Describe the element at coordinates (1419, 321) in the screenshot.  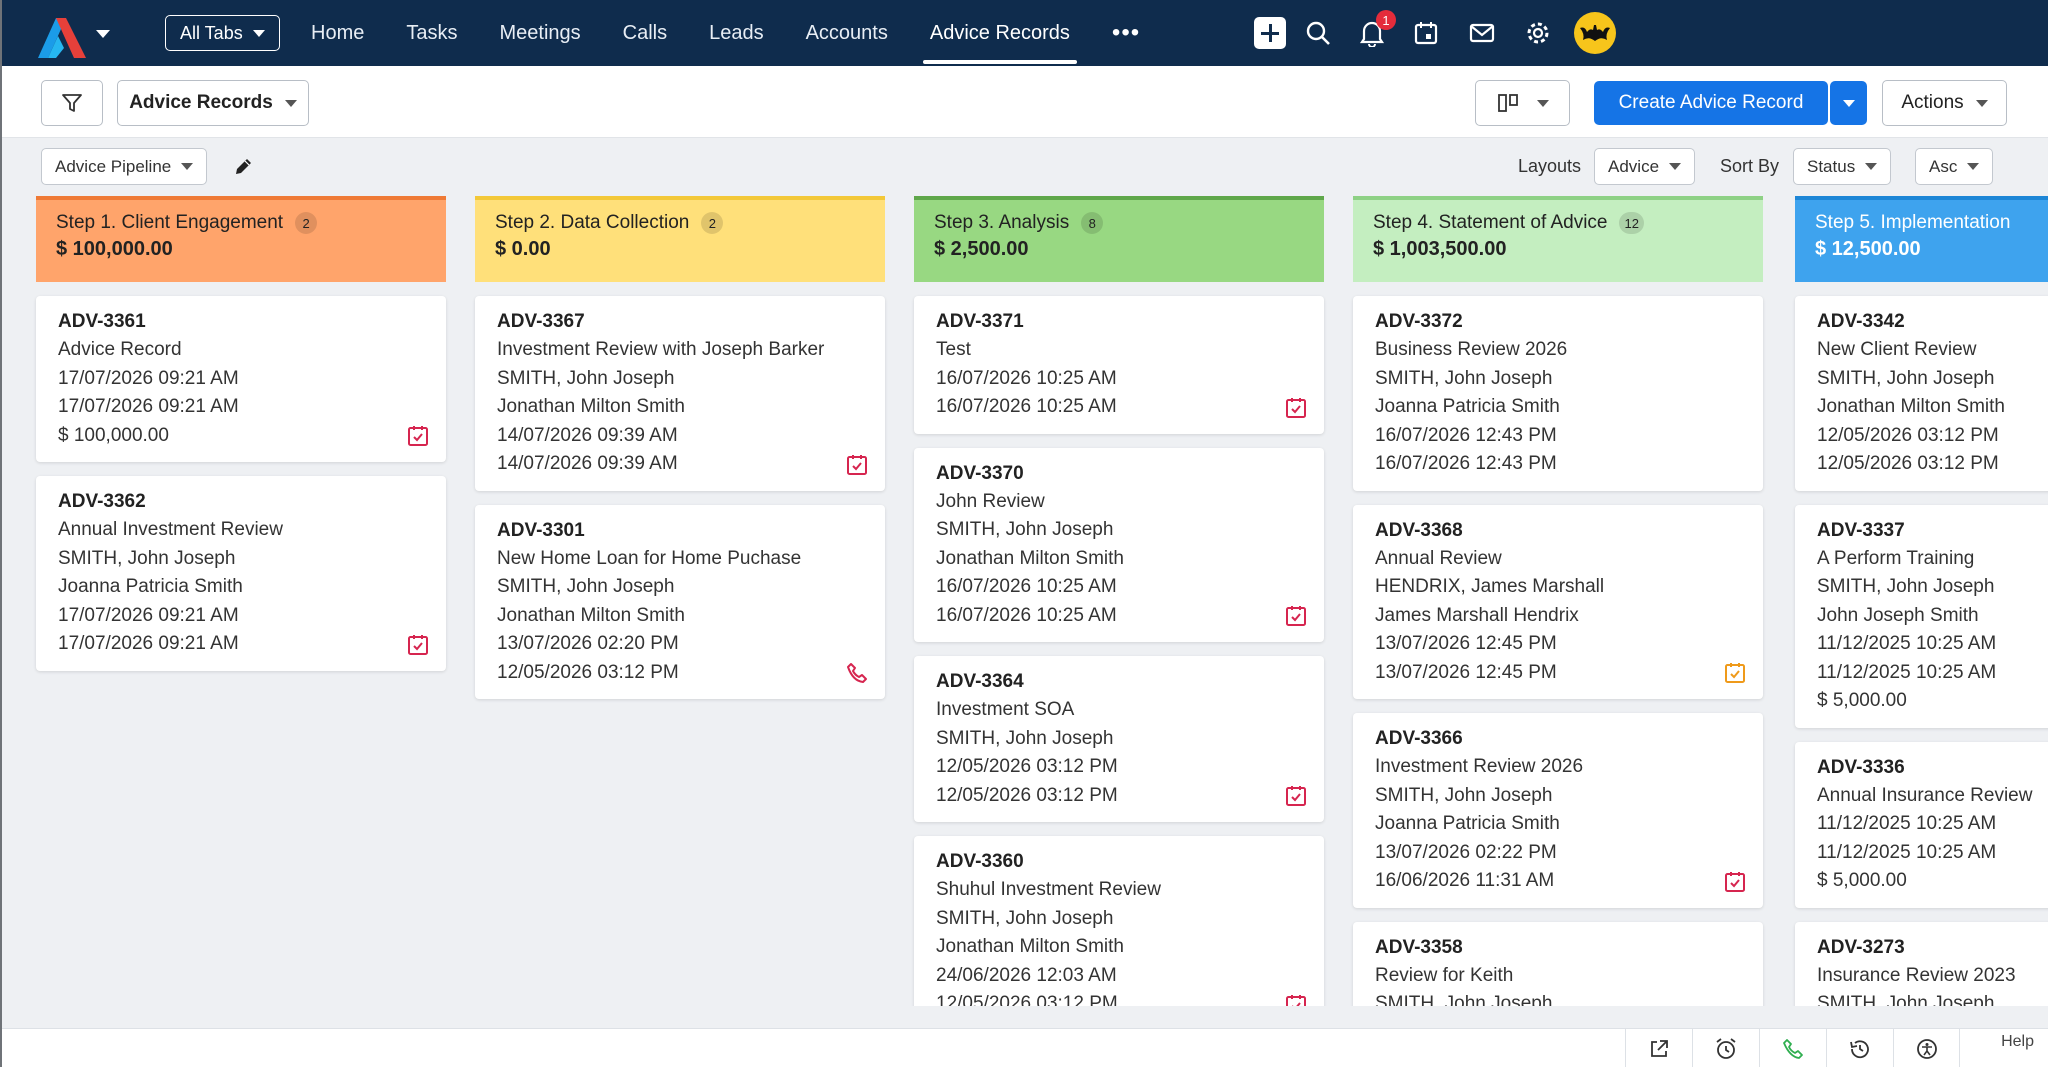
I see `record-id: ADV-3372` at that location.